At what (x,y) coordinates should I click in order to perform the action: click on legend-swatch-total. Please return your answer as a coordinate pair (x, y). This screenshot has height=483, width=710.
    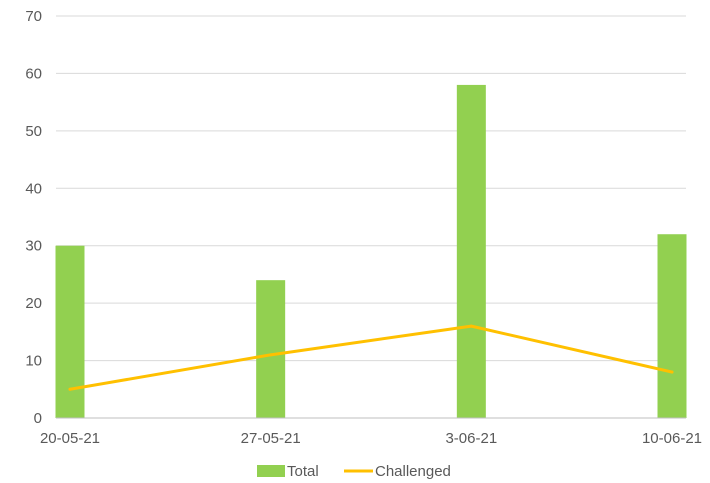
    Looking at the image, I should click on (271, 471).